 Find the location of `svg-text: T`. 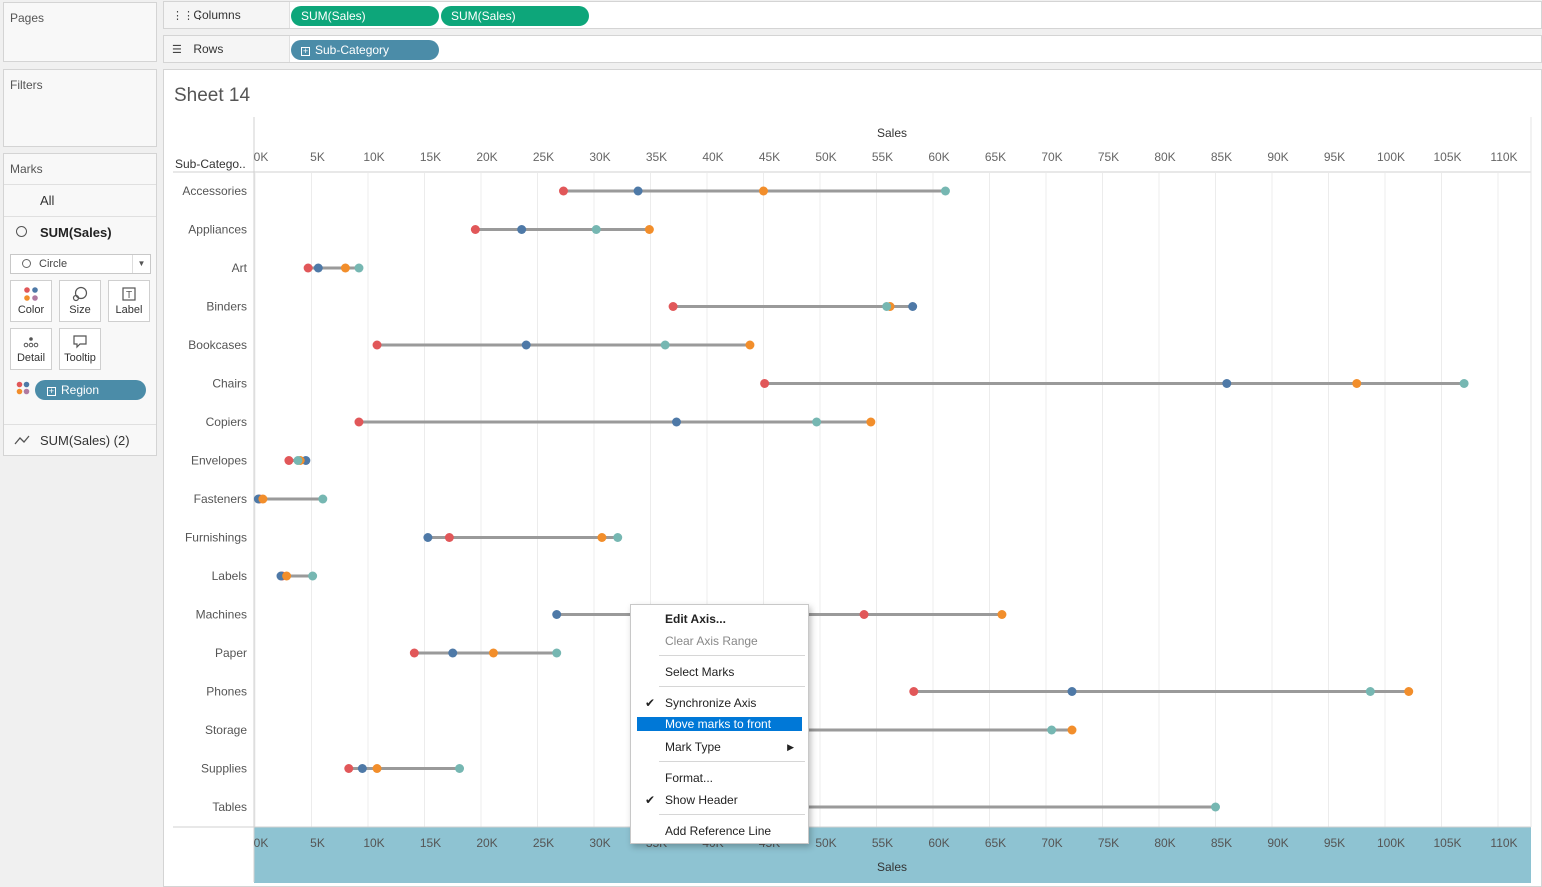

svg-text: T is located at coordinates (129, 295).